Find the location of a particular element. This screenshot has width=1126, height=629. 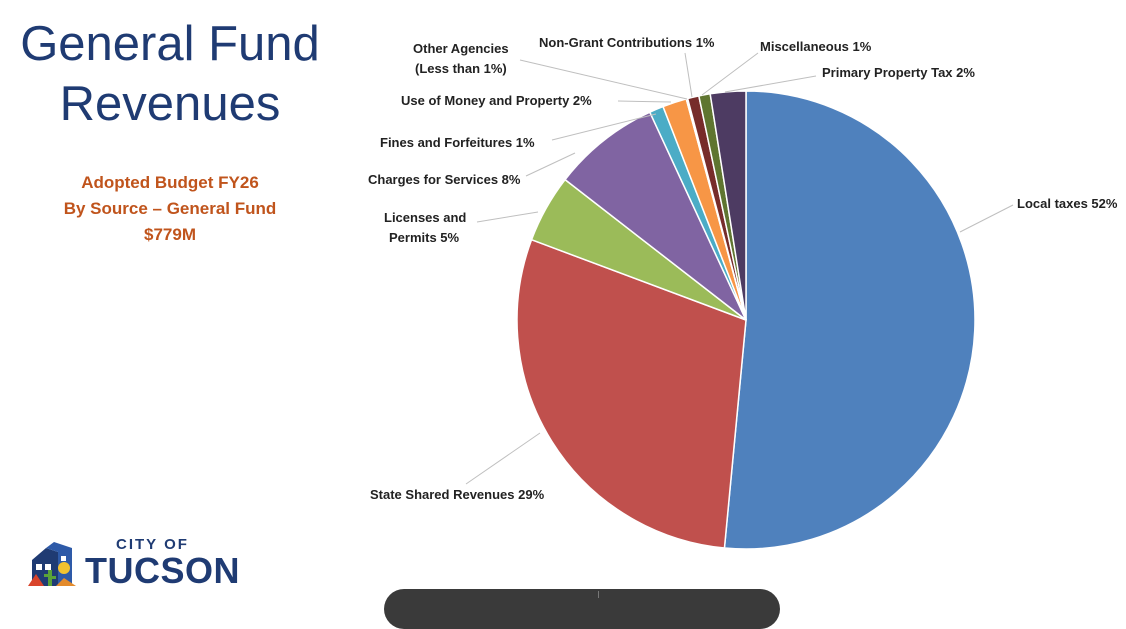

label-miscellaneous: Miscellaneous 1% is located at coordinates (816, 46).